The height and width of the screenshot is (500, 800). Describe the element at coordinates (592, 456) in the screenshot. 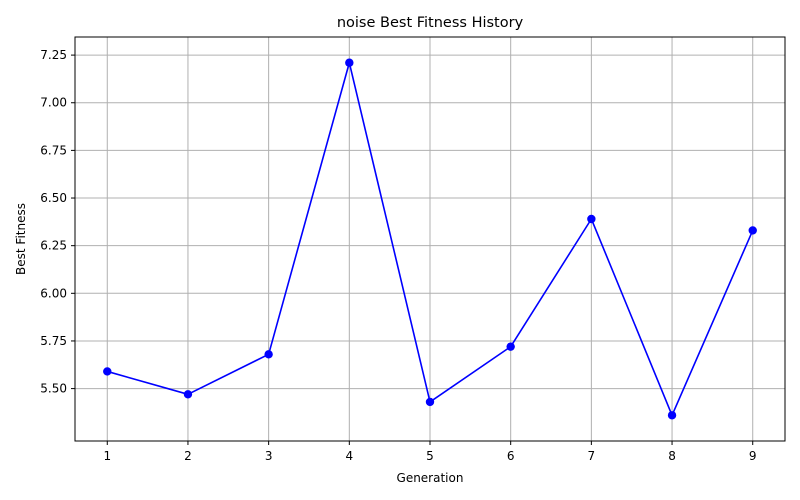

I see `x-tick-label: 7` at that location.